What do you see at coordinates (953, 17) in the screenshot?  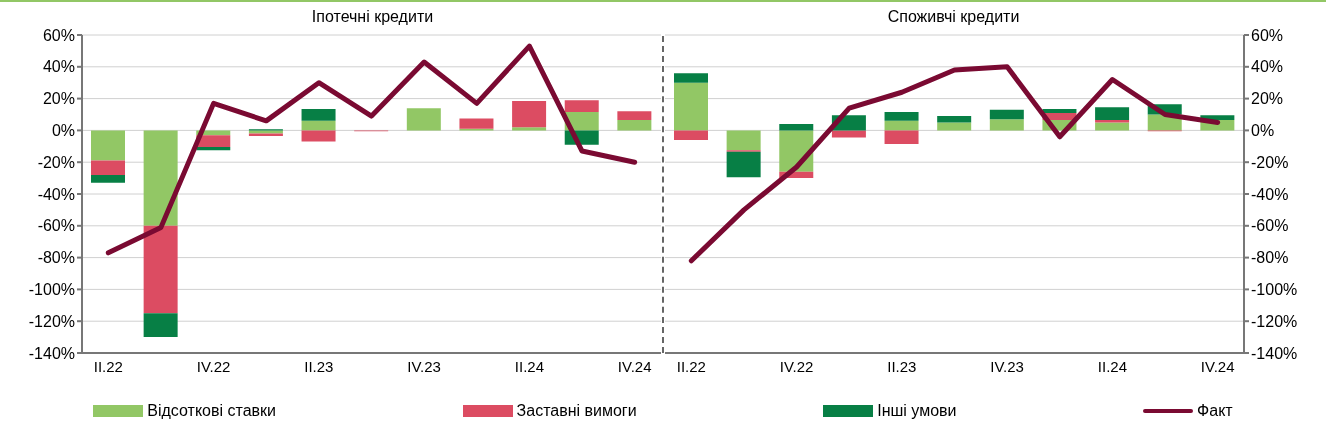 I see `chart-title: Споживчі кредити` at bounding box center [953, 17].